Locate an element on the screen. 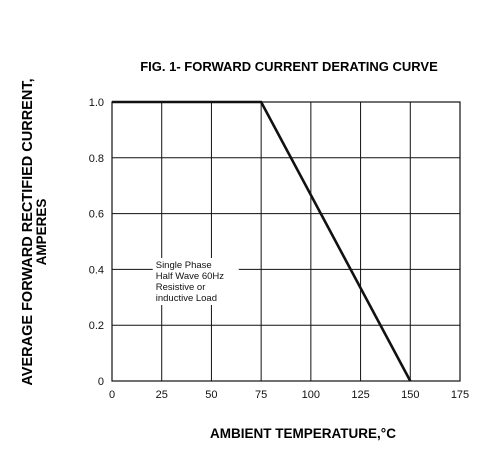 This screenshot has height=457, width=493. y-tick-label-3: 0.6 is located at coordinates (96, 215).